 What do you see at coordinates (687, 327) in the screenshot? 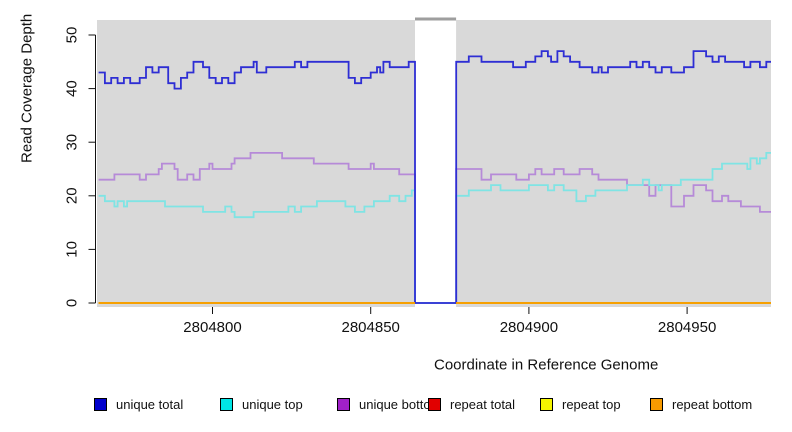
I see `x-tick-label: 2804950` at bounding box center [687, 327].